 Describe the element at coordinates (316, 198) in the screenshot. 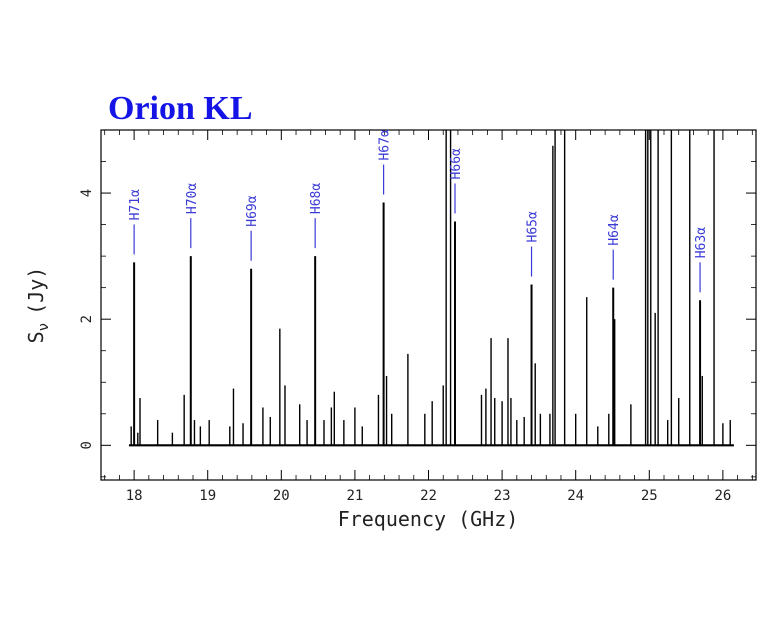

I see `rrl-label: H68α` at that location.